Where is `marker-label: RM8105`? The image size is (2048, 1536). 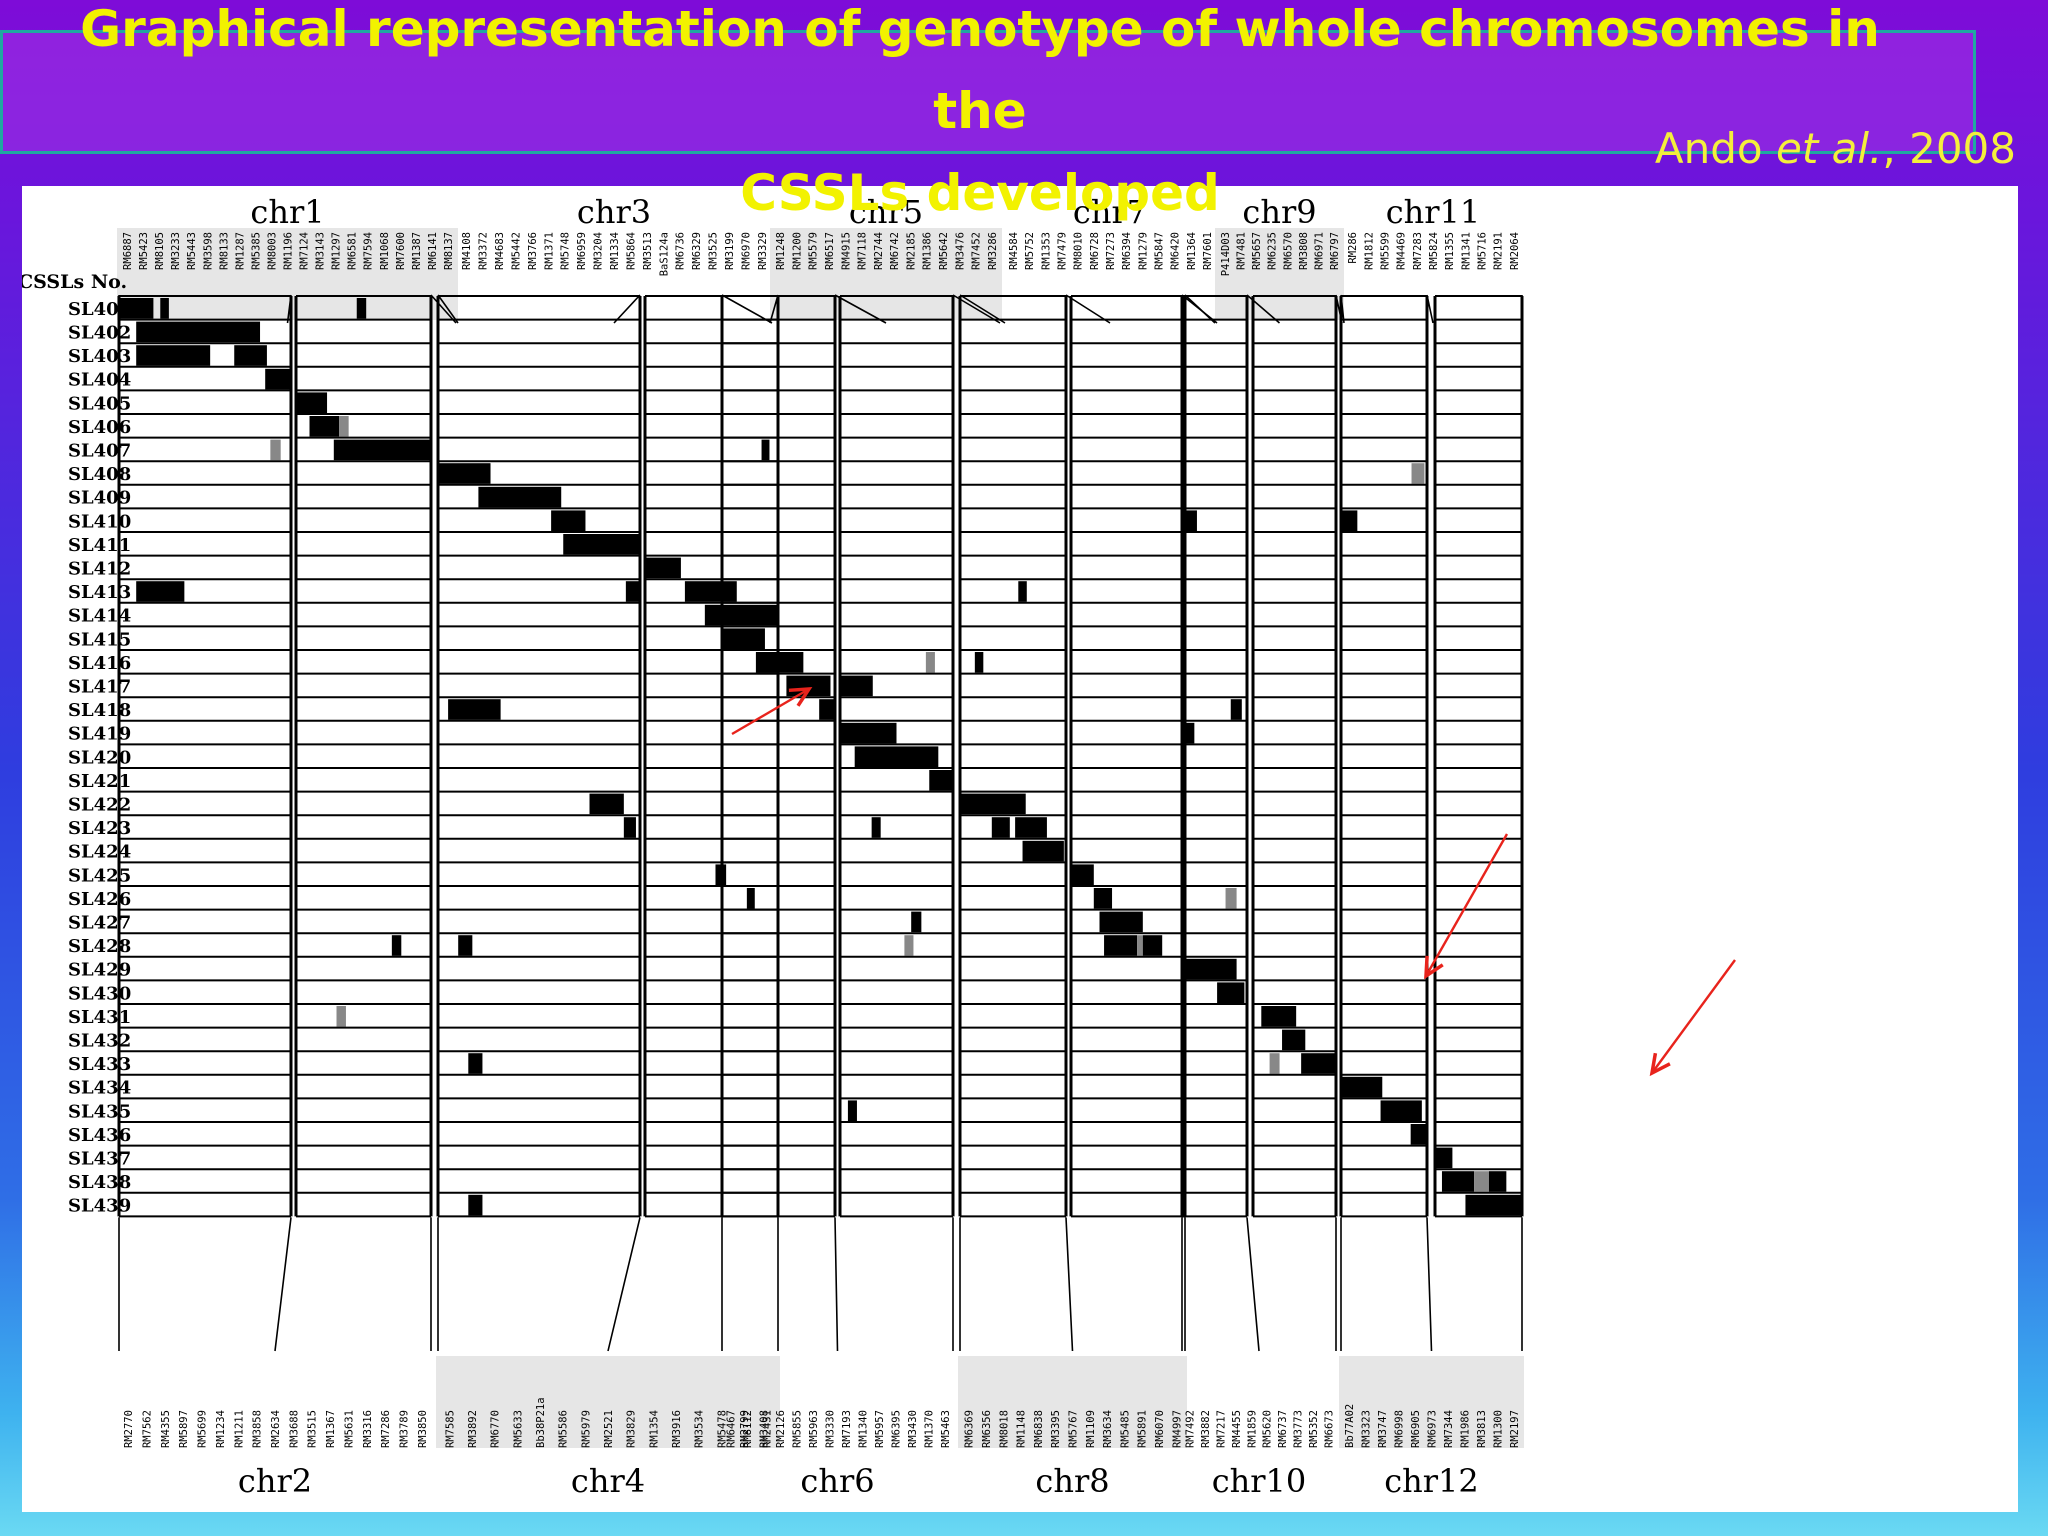
marker-label: RM8105 is located at coordinates (160, 251).